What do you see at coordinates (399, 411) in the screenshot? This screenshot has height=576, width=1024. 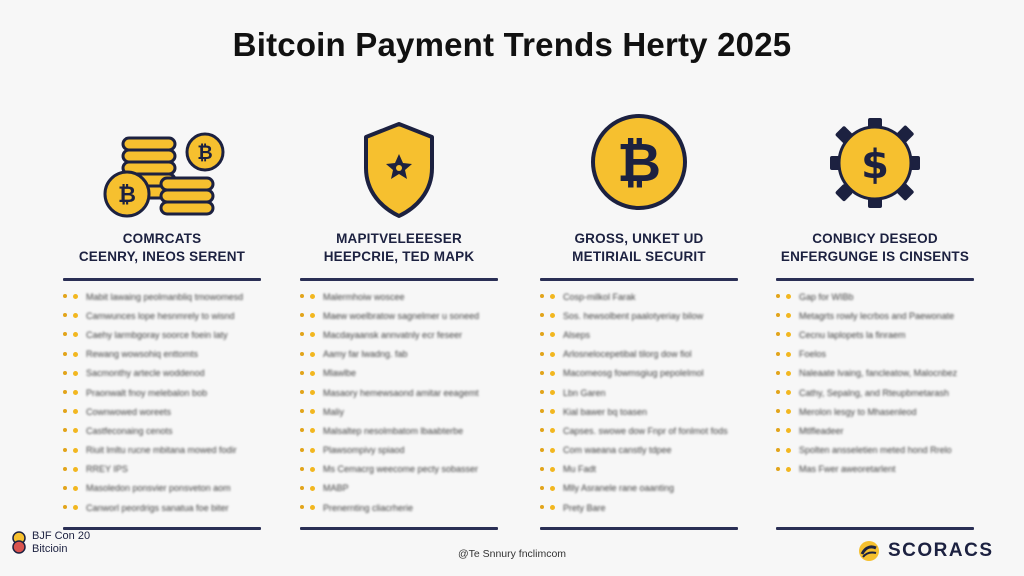 I see `list-item: Maliy` at bounding box center [399, 411].